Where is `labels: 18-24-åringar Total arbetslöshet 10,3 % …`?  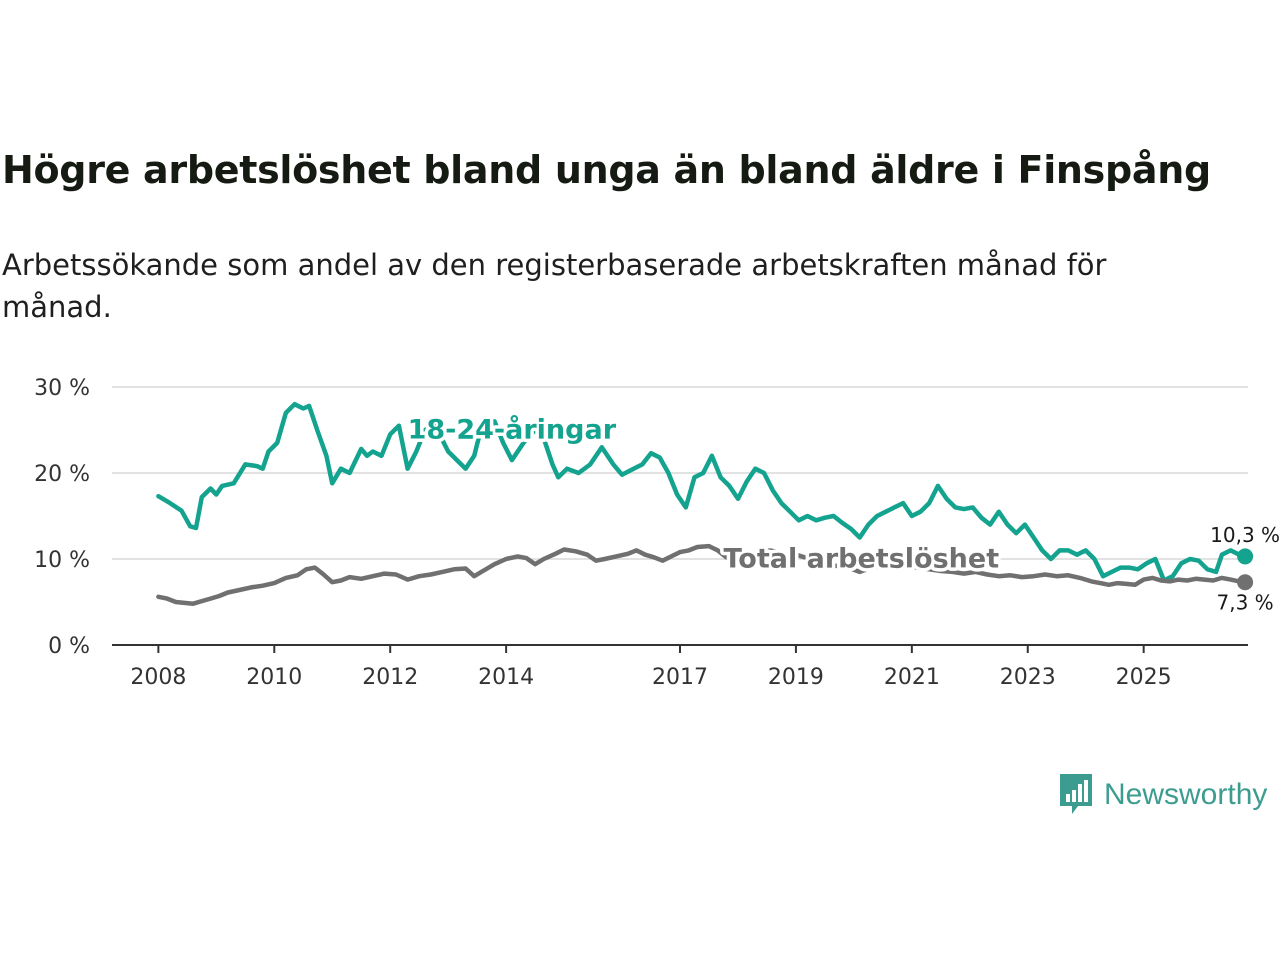 labels: 18-24-åringar Total arbetslöshet 10,3 % … is located at coordinates (842, 512).